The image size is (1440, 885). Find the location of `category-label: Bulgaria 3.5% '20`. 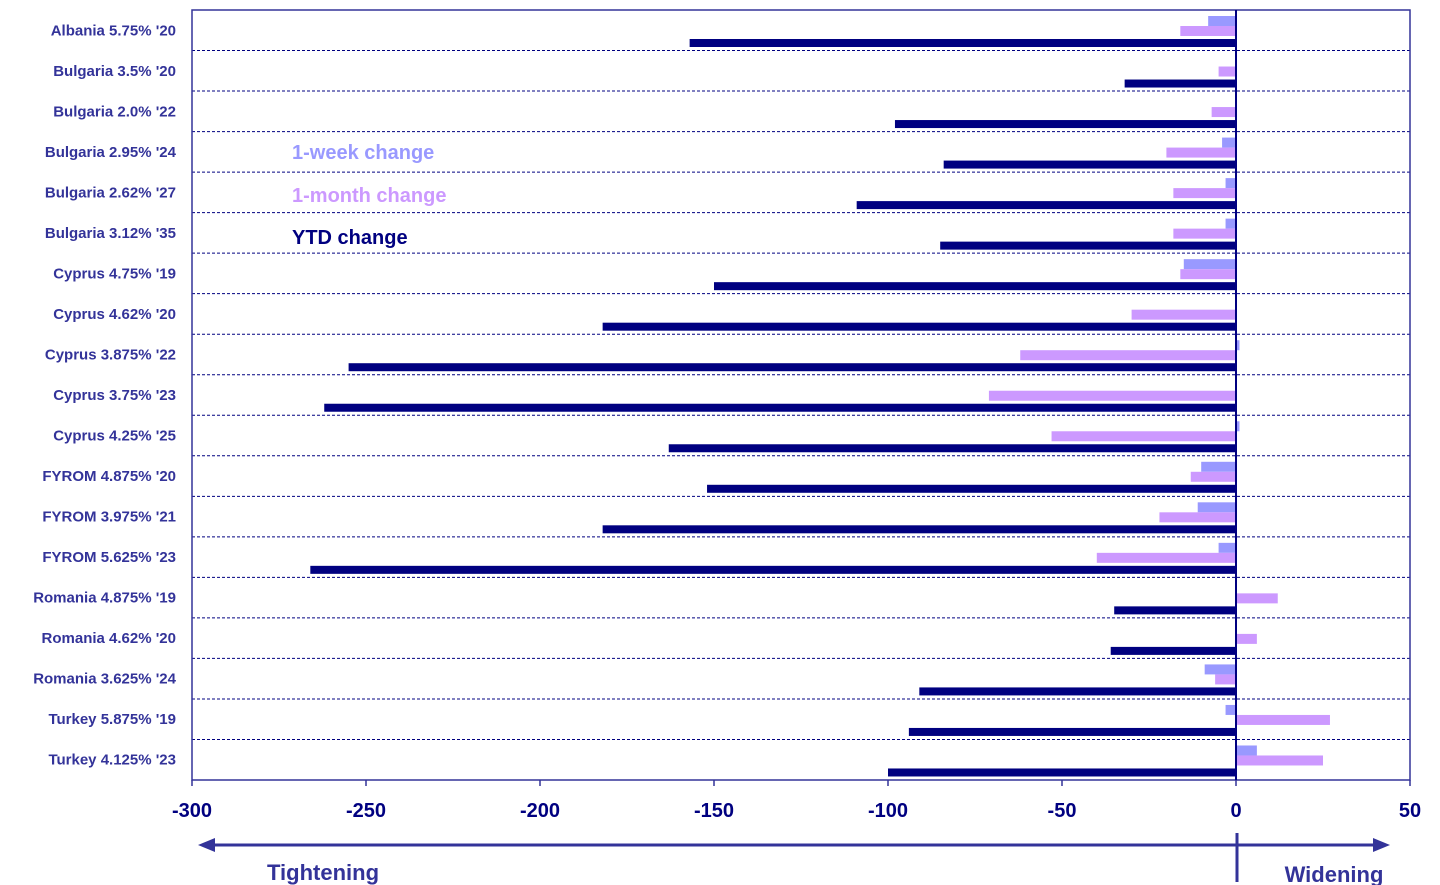

category-label: Bulgaria 3.5% '20 is located at coordinates (114, 71).